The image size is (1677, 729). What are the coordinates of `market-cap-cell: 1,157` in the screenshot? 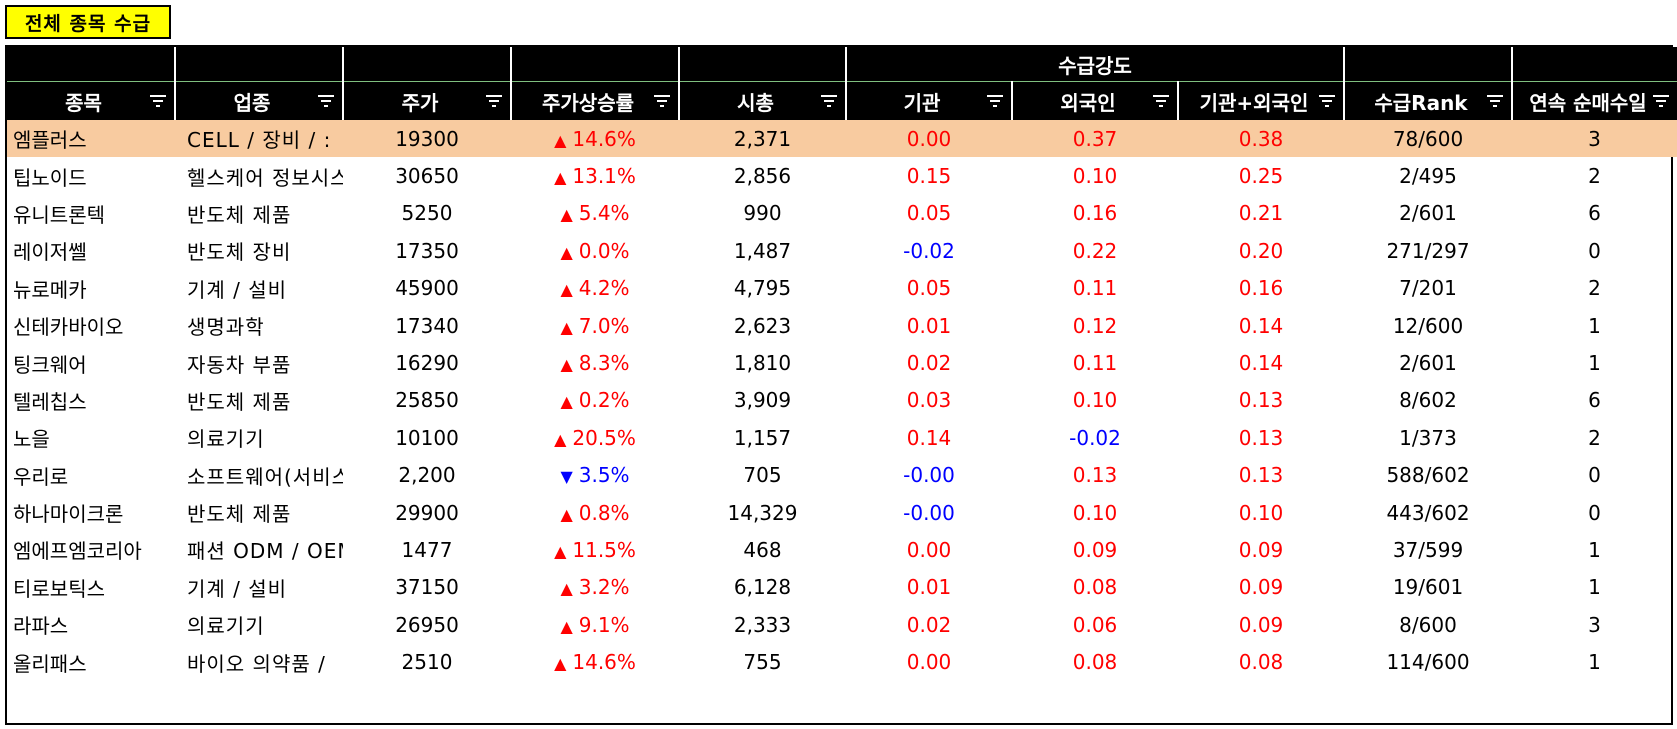 It's located at (762, 437).